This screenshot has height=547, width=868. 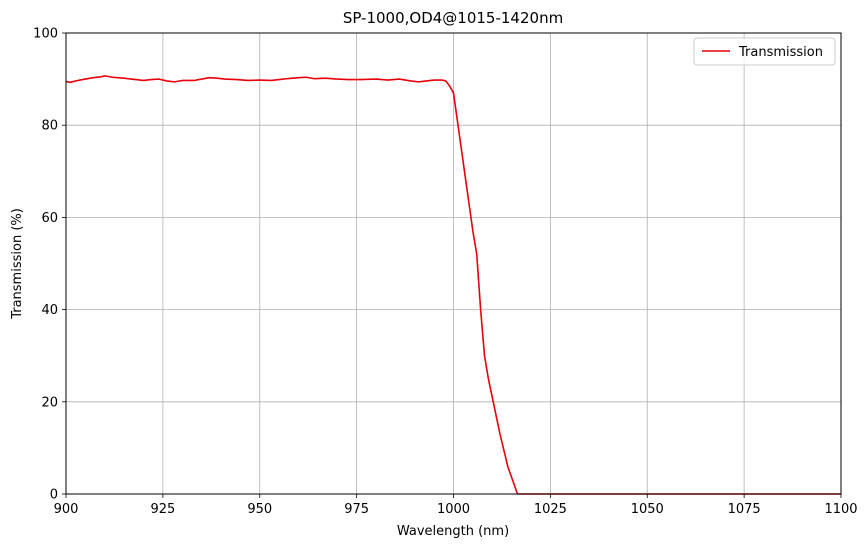 What do you see at coordinates (49, 126) in the screenshot?
I see `y-tick-label: 80` at bounding box center [49, 126].